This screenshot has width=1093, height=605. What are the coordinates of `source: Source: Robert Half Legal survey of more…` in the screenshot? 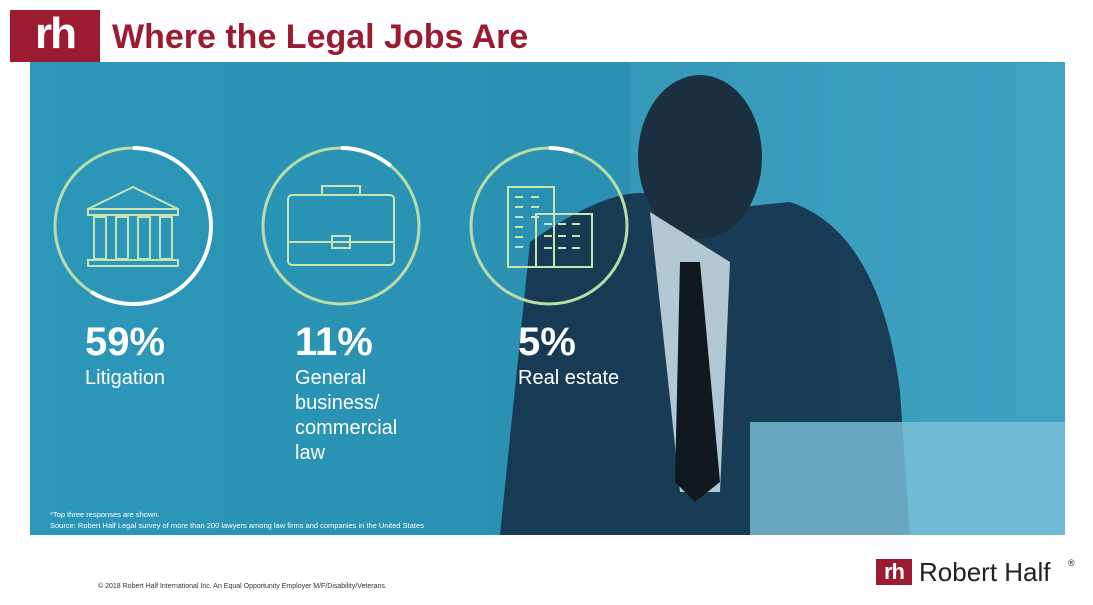 It's located at (237, 525).